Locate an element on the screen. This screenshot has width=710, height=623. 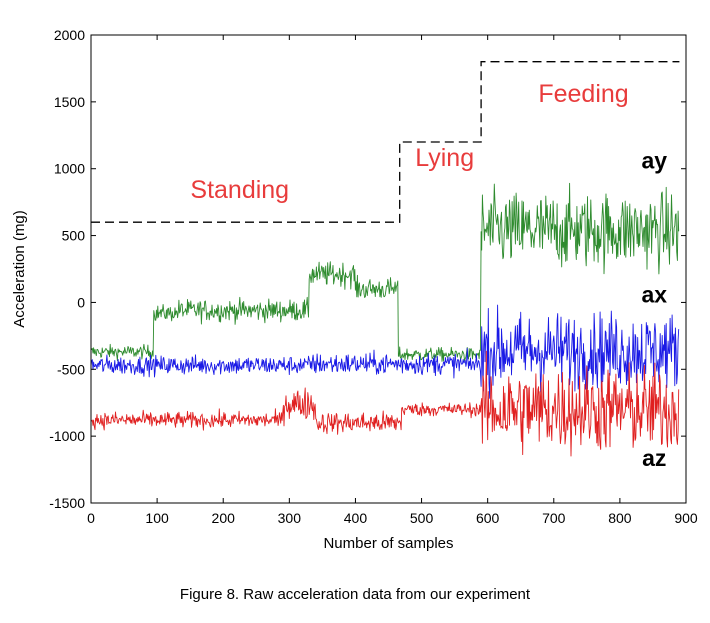
y-tick-label: 0 is located at coordinates (81, 302).